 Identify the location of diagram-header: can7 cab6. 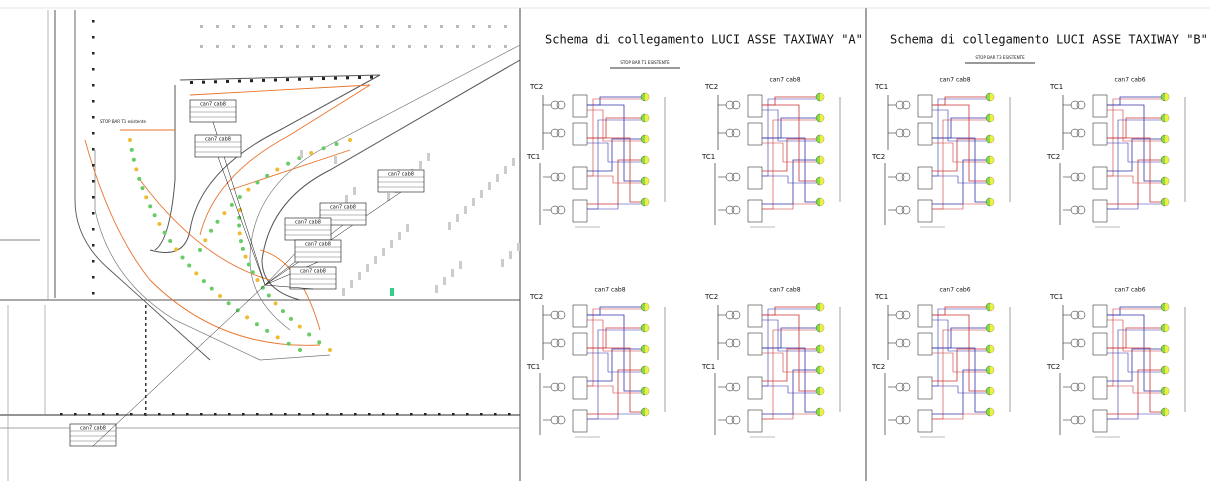
(1129, 290).